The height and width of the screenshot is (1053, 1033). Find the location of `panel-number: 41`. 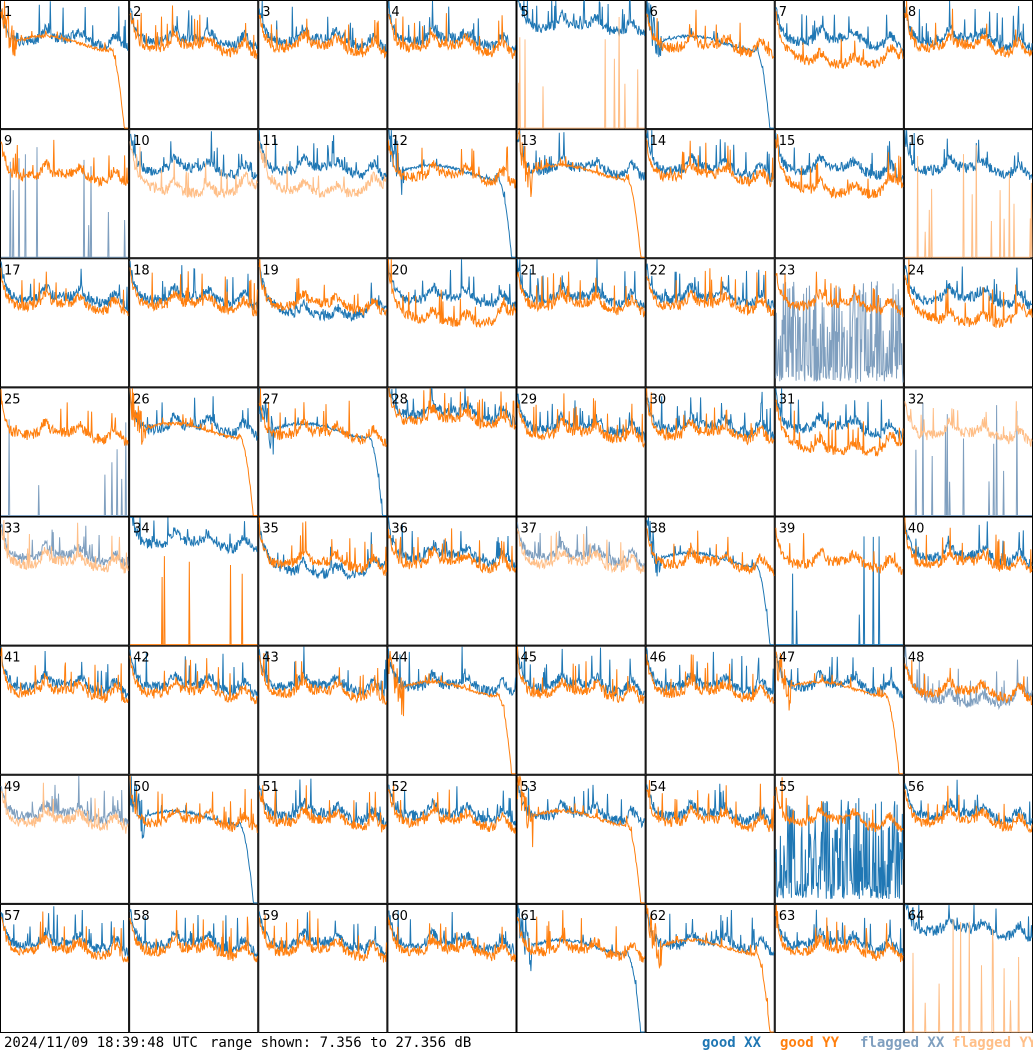

panel-number: 41 is located at coordinates (12, 658).